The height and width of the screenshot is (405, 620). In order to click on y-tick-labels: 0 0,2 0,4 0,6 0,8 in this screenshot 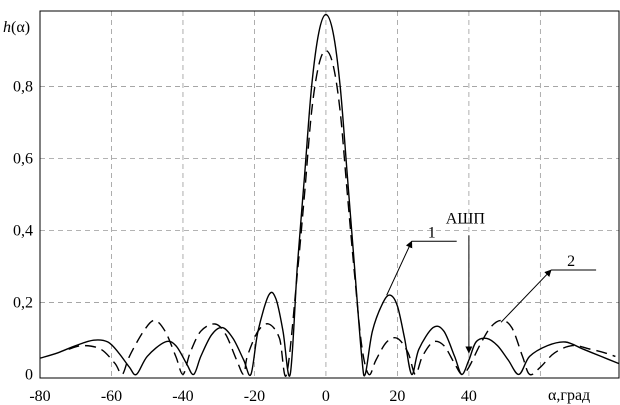, I will do `click(23, 231)`.